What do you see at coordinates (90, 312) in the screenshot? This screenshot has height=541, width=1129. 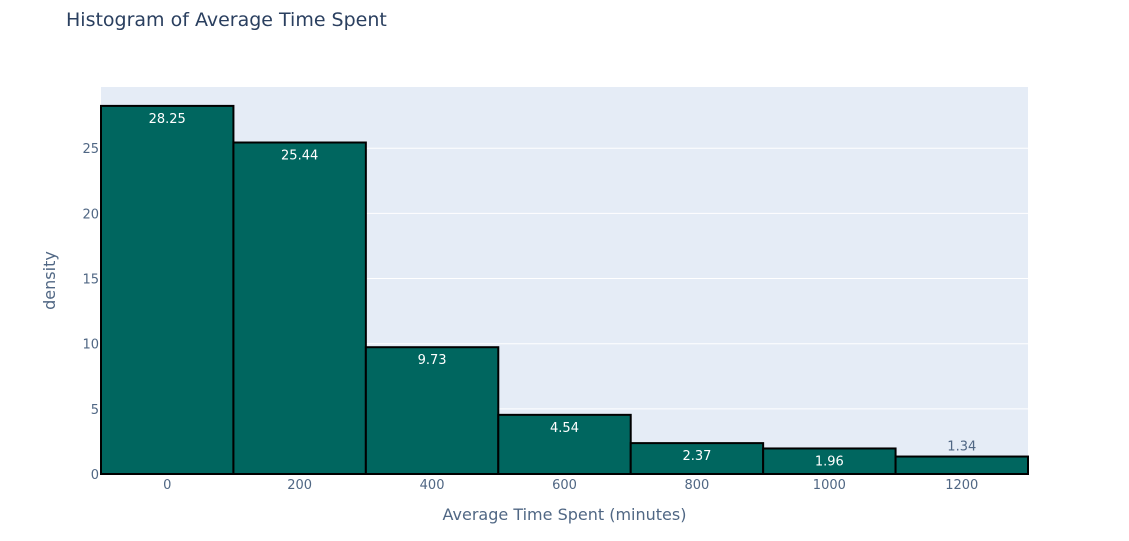 I see `y-axis-ticks: 0 5 10 15 20 25` at bounding box center [90, 312].